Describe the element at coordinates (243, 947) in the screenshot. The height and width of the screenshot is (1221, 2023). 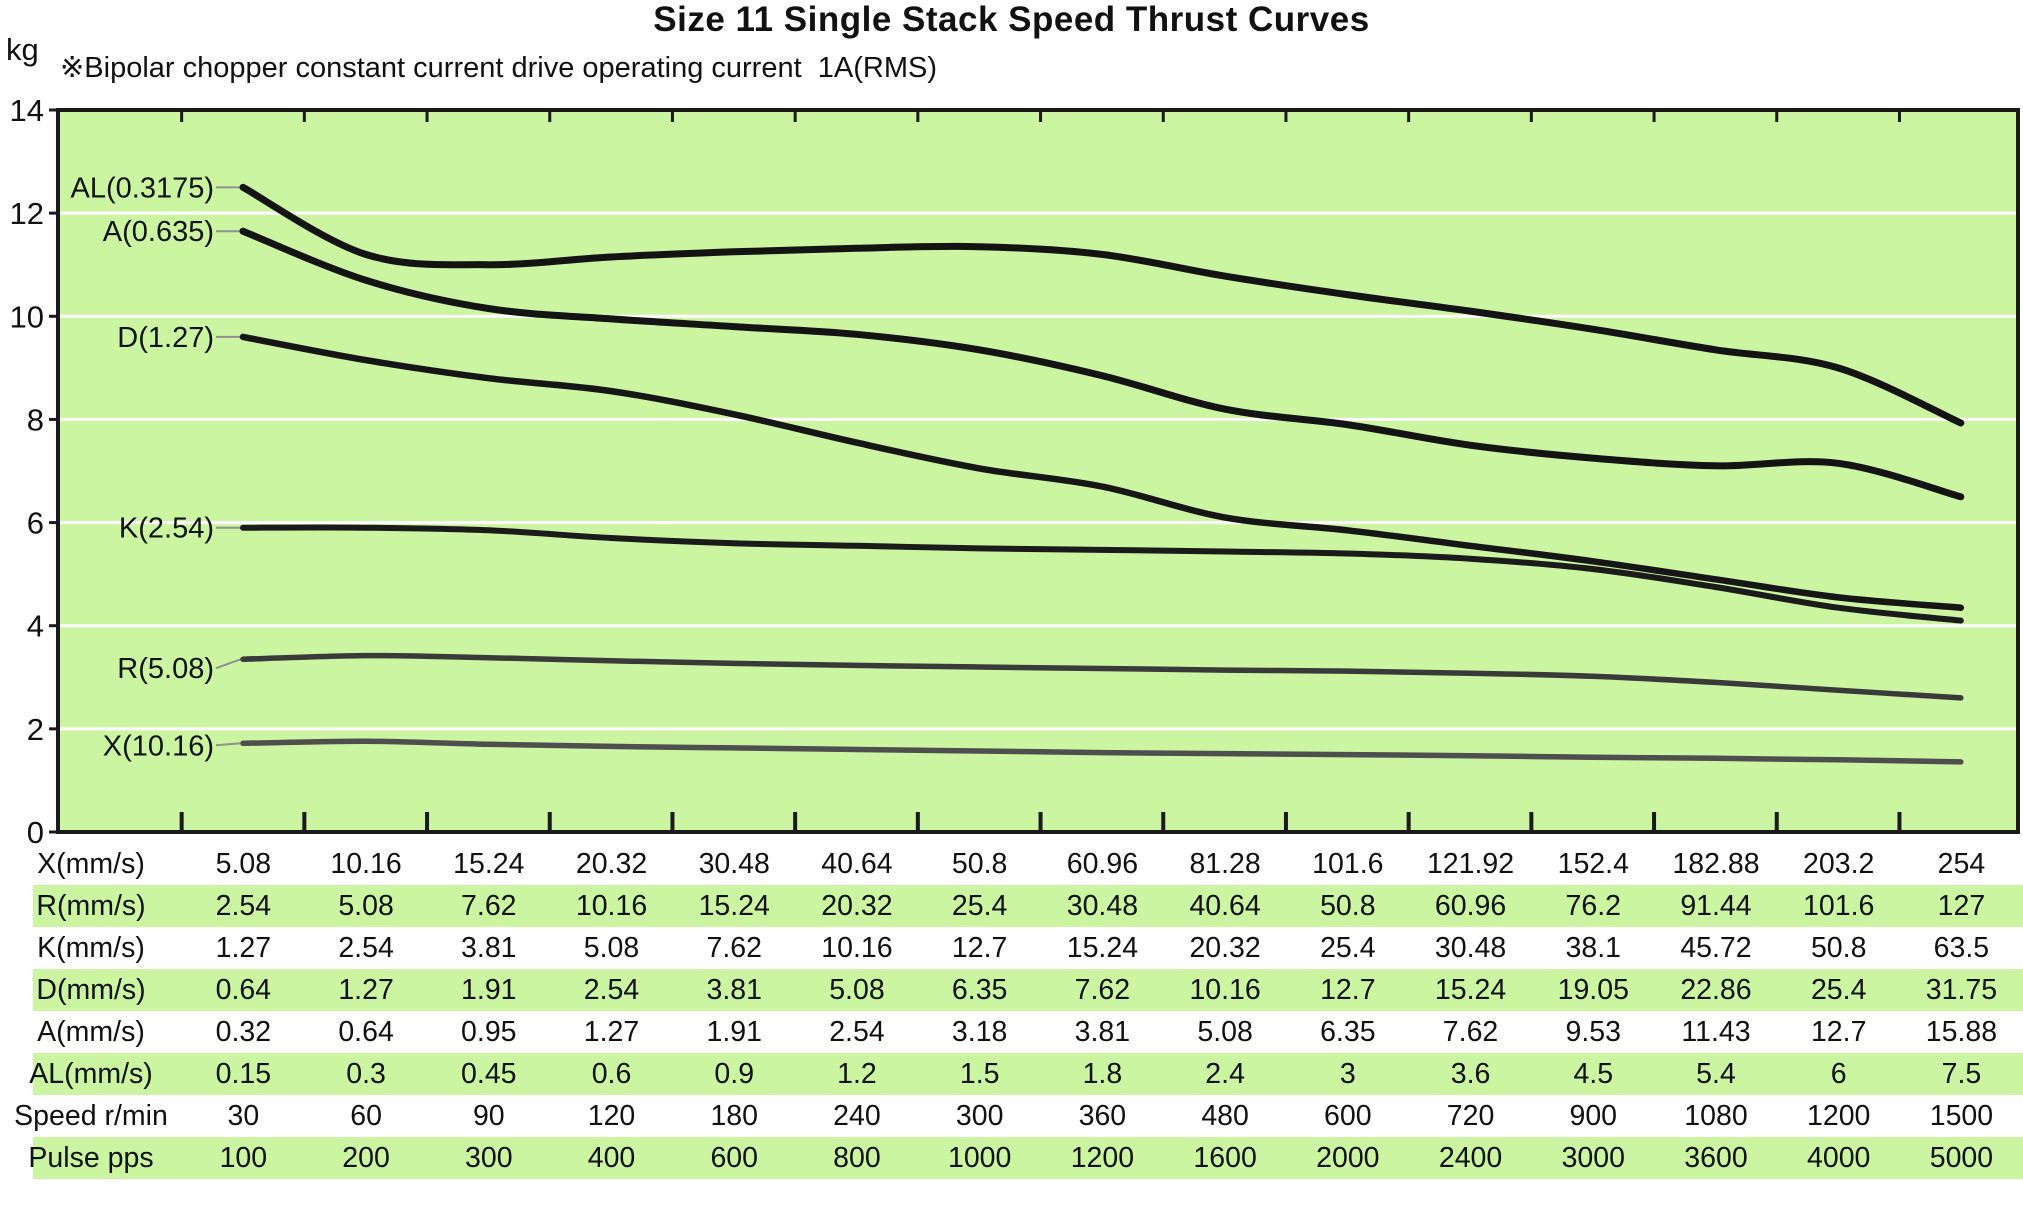
I see `value-cell: 1.27` at that location.